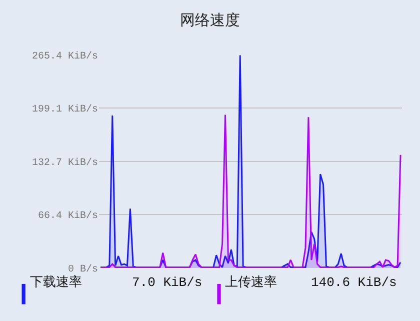 Image resolution: width=420 pixels, height=321 pixels. What do you see at coordinates (68, 216) in the screenshot?
I see `y-tick-label: 66.4 KiB/s` at bounding box center [68, 216].